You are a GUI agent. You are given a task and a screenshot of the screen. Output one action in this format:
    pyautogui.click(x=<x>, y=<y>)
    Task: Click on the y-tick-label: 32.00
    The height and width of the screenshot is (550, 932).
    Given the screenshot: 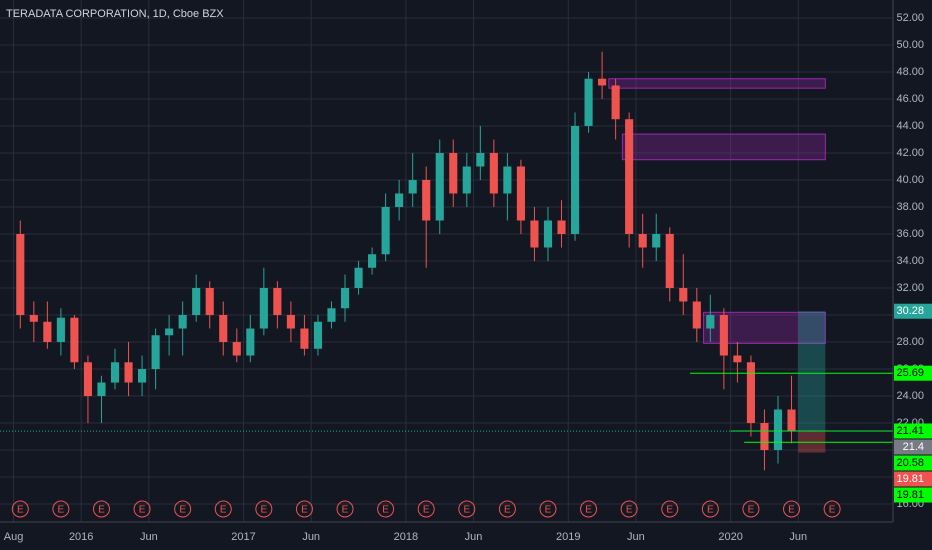 What is the action you would take?
    pyautogui.click(x=910, y=288)
    